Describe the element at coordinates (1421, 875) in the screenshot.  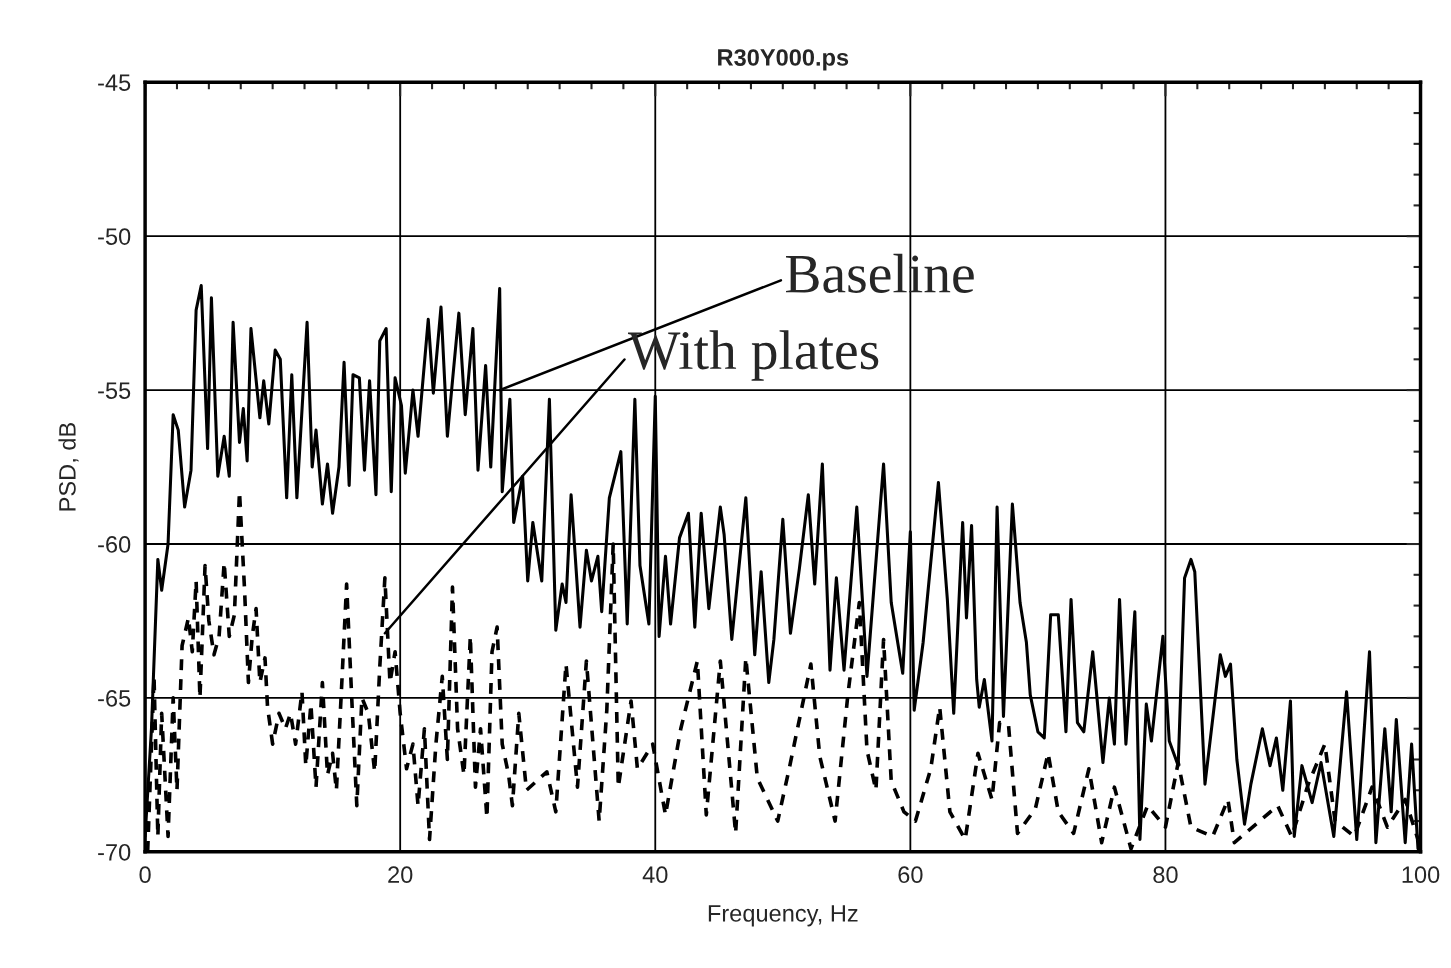
I see `x-tick-label: 100` at that location.